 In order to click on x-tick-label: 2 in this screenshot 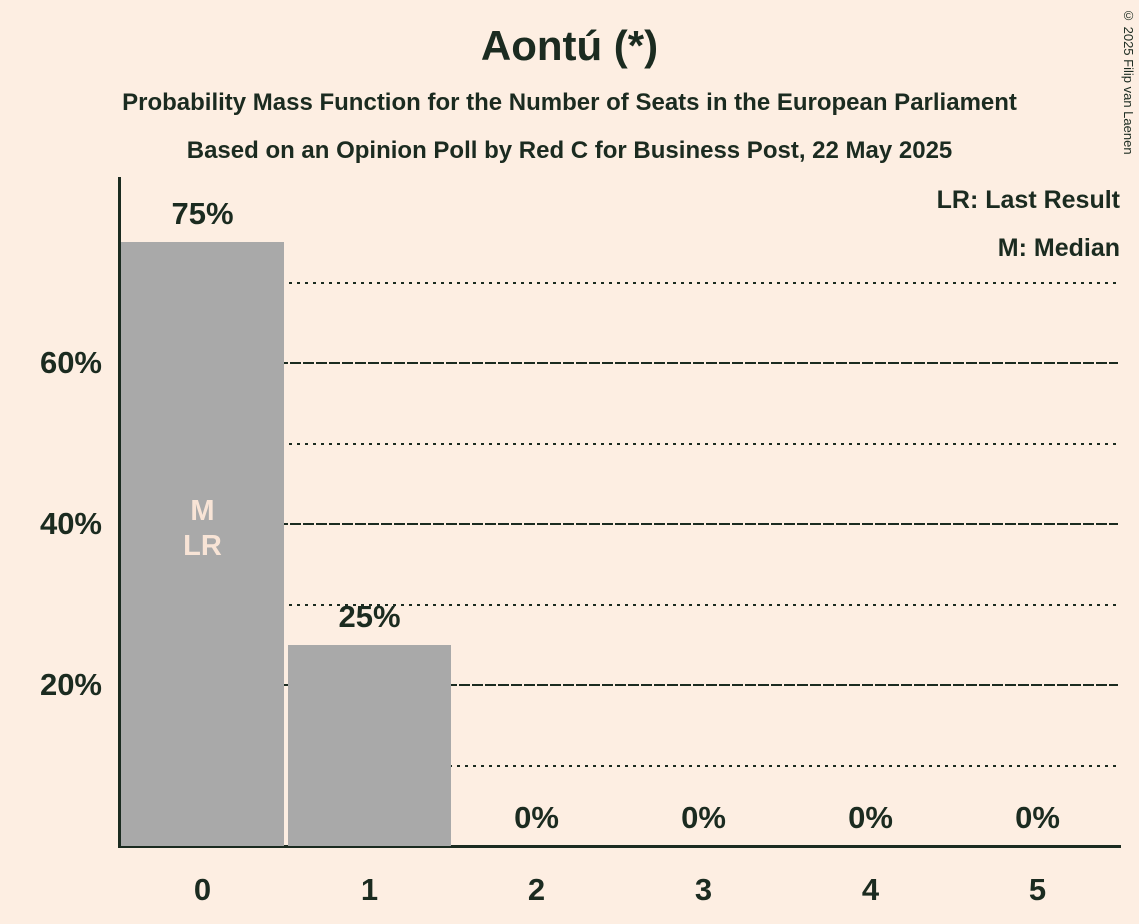, I will do `click(536, 889)`.